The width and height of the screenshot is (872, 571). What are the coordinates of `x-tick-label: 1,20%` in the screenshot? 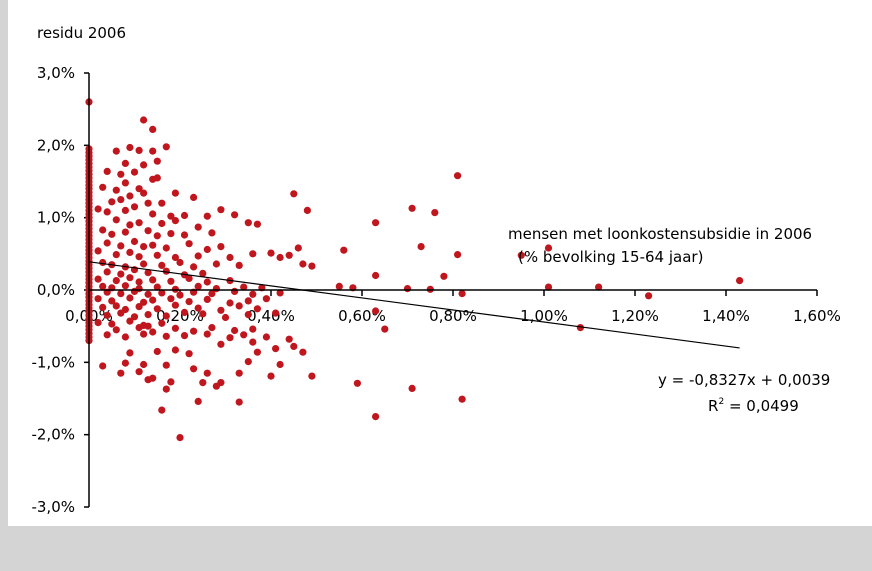 It's located at (635, 316).